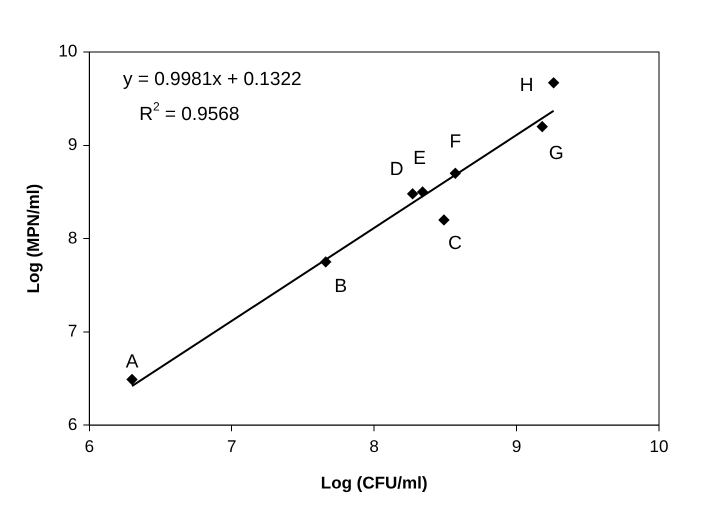  What do you see at coordinates (455, 243) in the screenshot?
I see `annotation: C` at bounding box center [455, 243].